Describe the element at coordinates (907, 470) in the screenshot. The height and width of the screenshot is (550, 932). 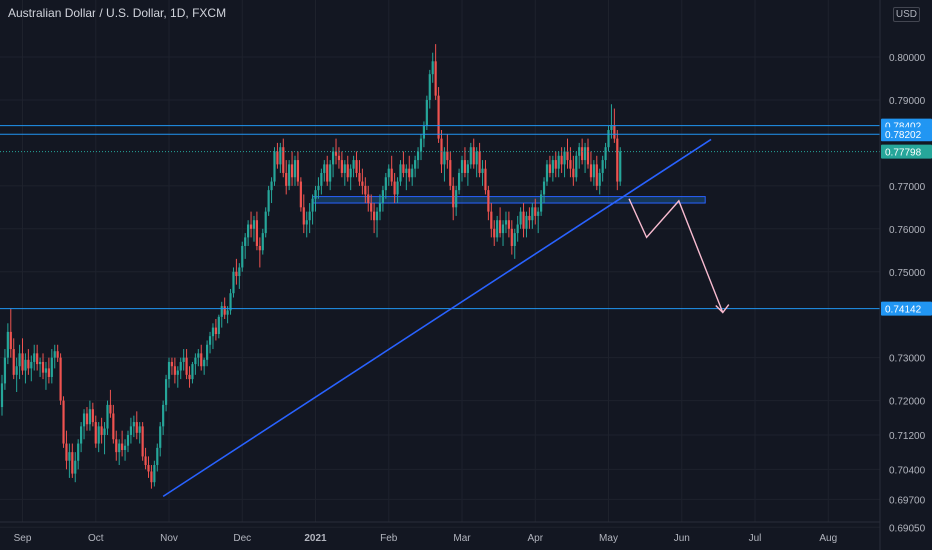
I see `price-tick-label: 0.70400` at that location.